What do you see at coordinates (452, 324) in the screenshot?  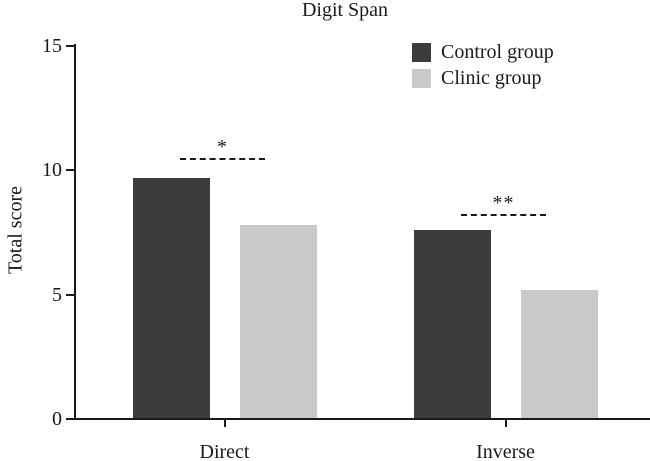 I see `bar-control-group-inverse` at bounding box center [452, 324].